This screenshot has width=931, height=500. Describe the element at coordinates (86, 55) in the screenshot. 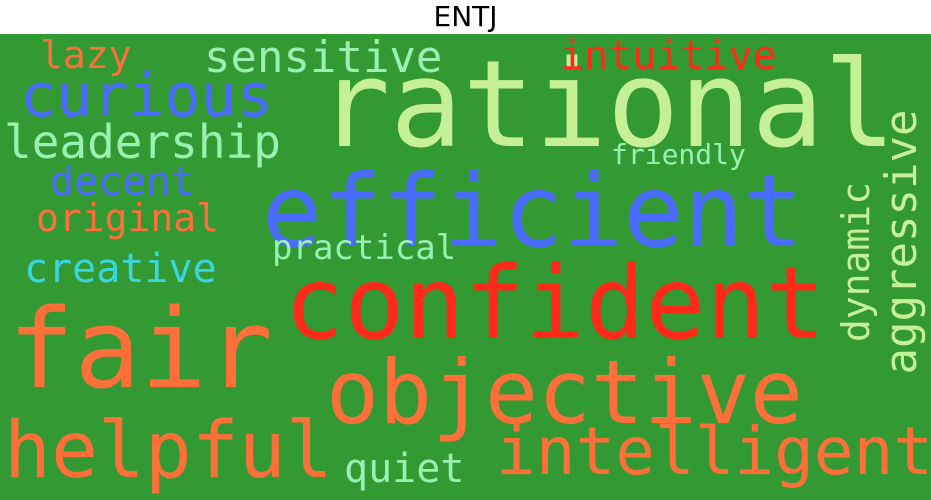

I see `cloud-word-lazy: lazy` at that location.